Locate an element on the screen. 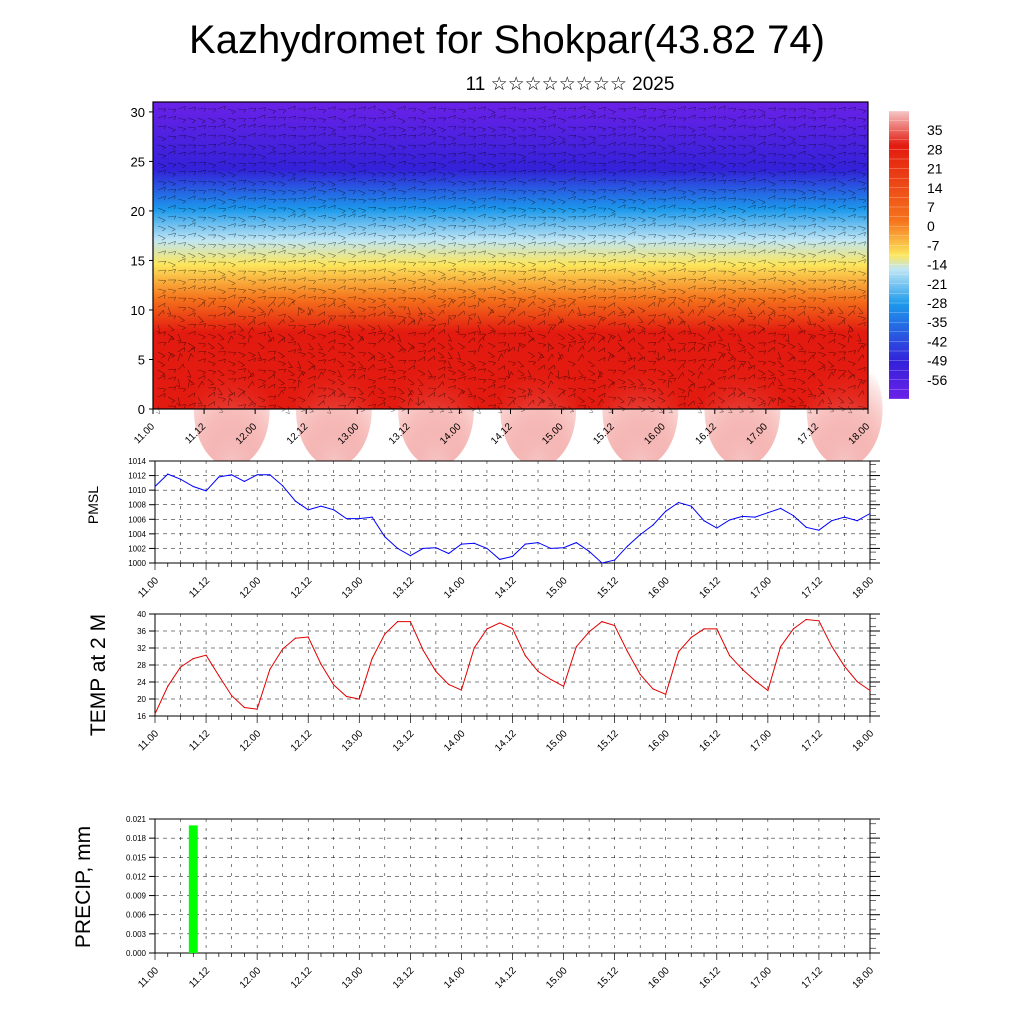 This screenshot has width=1024, height=1029. xtick-label-2-3: 12.12 is located at coordinates (302, 741).